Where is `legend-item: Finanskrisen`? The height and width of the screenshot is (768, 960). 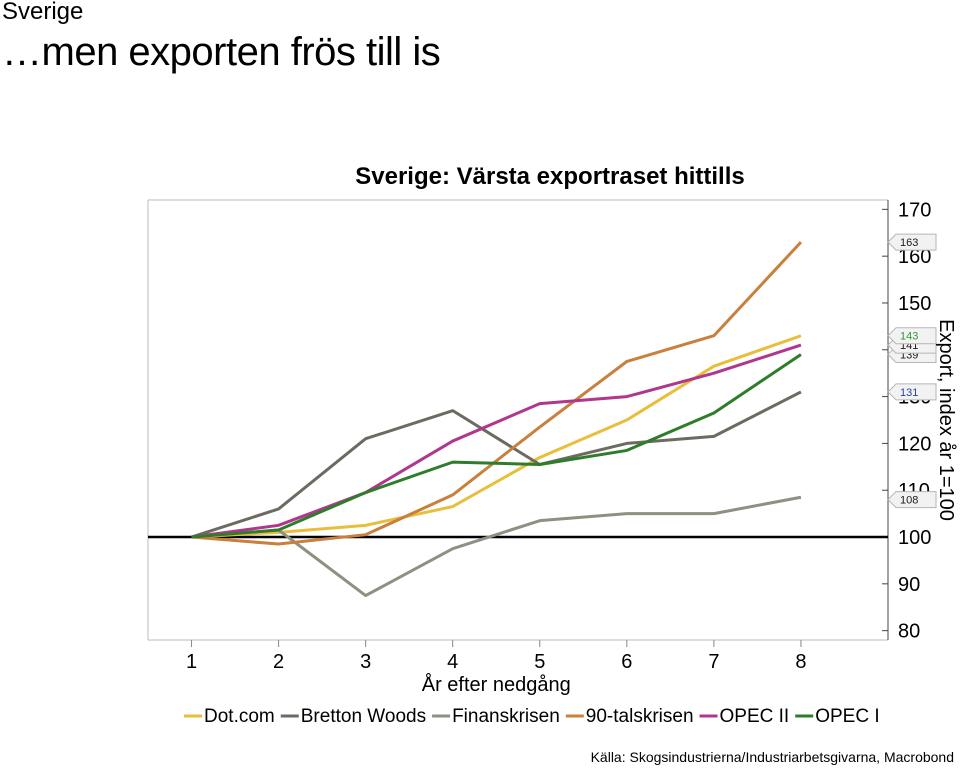 legend-item: Finanskrisen is located at coordinates (496, 716).